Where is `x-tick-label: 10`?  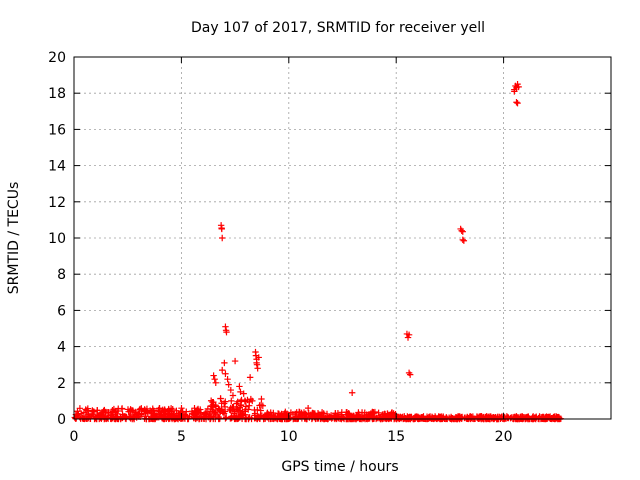 x-tick-label: 10 is located at coordinates (289, 437).